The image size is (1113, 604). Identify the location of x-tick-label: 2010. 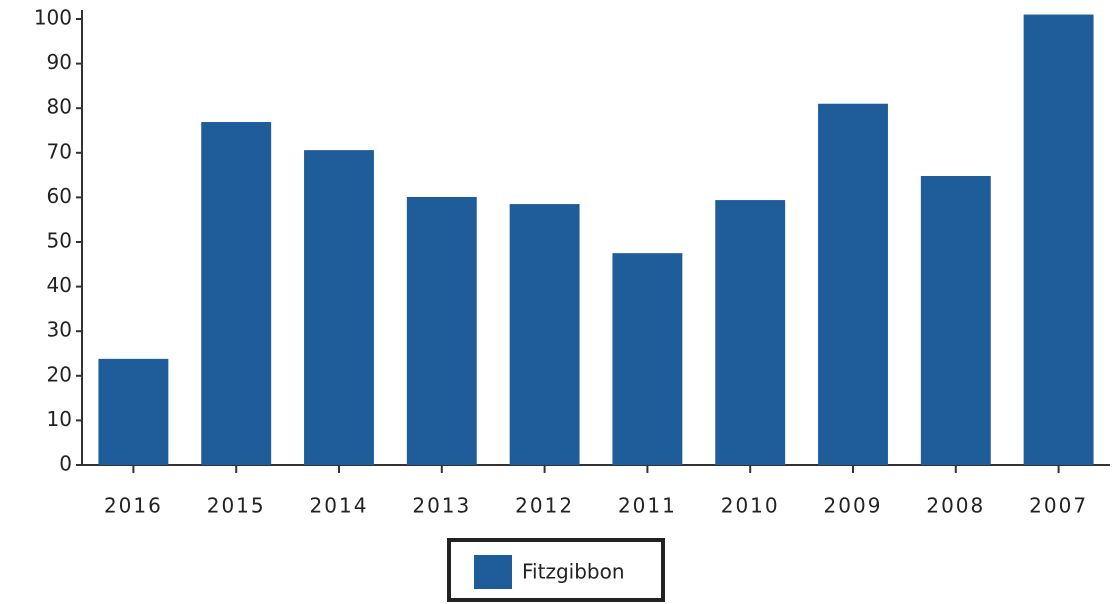
(750, 506).